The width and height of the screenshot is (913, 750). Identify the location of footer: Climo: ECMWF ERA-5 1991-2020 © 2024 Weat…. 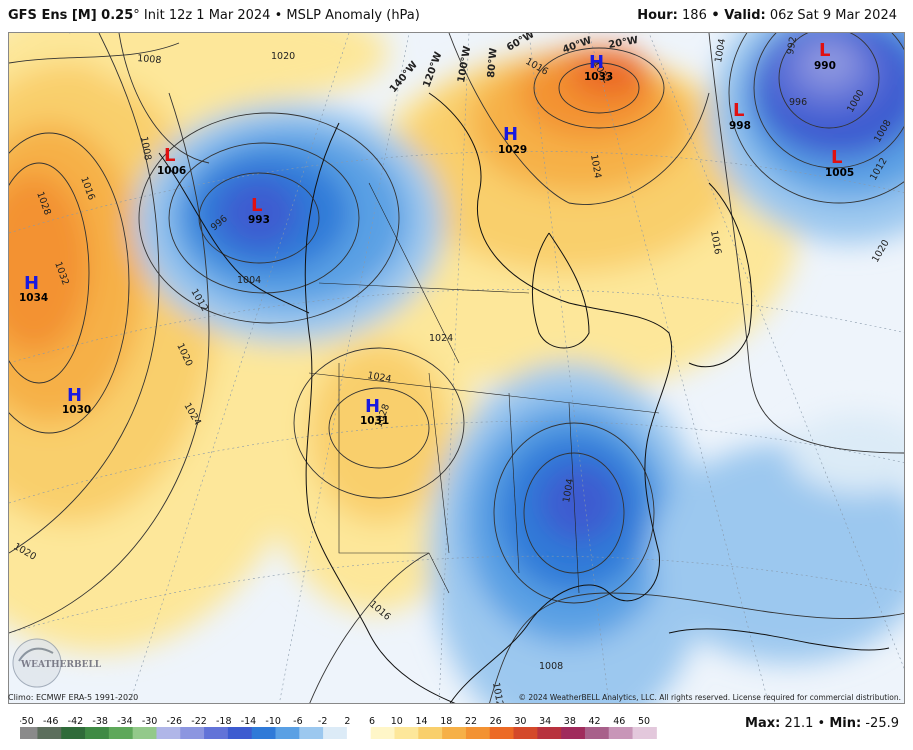
(456, 721).